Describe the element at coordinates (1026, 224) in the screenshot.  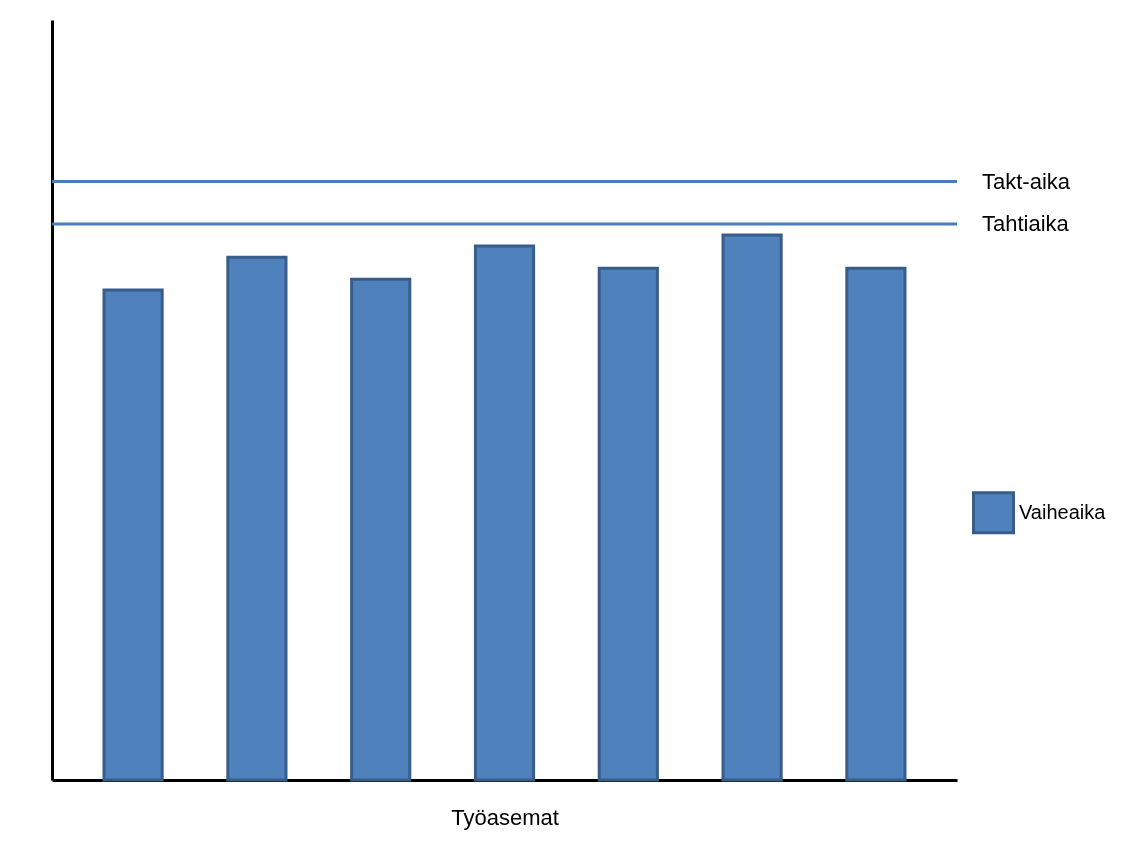
I see `ref-line-label: Tahtiaika` at that location.